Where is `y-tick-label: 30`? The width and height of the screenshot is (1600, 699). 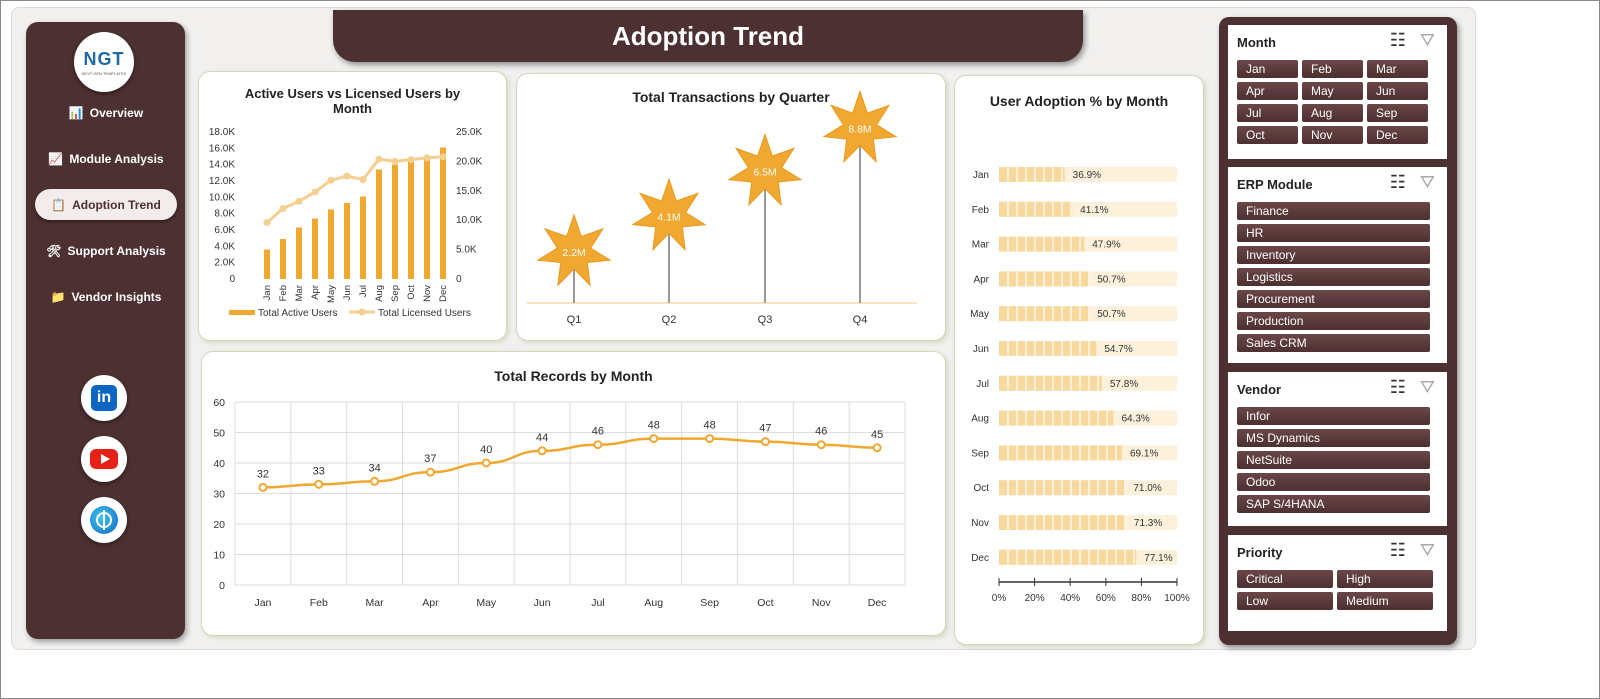 y-tick-label: 30 is located at coordinates (219, 495).